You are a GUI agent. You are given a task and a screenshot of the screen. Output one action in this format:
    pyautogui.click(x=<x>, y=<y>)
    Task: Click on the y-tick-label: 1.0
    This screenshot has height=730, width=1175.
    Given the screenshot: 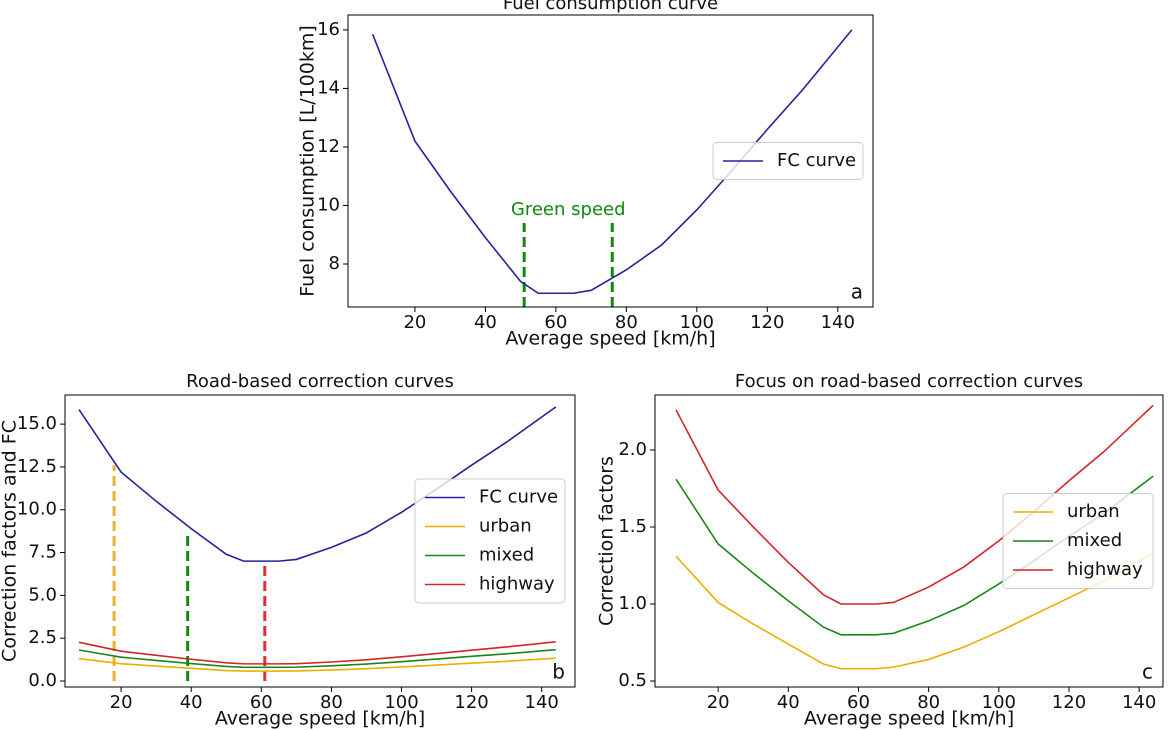 What is the action you would take?
    pyautogui.click(x=632, y=603)
    